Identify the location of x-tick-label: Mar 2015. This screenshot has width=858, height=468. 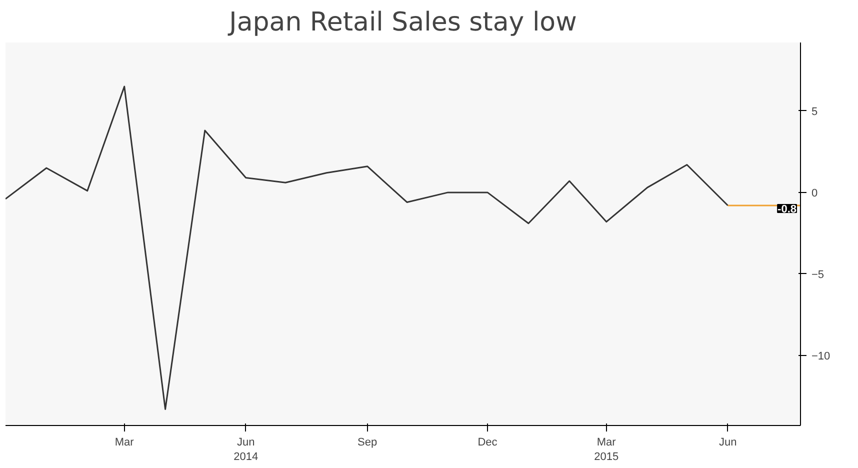
(606, 449).